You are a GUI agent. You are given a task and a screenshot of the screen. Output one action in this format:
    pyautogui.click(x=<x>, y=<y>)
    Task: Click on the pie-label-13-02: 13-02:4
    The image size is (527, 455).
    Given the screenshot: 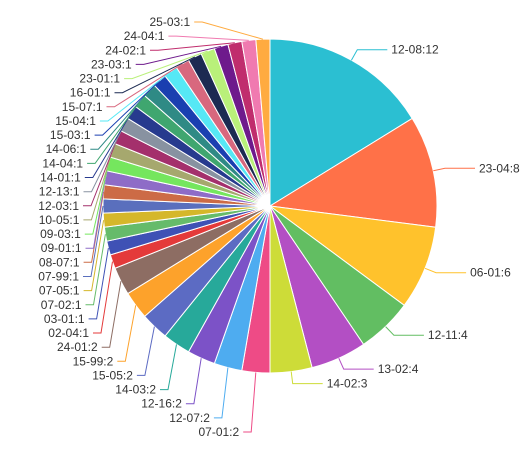 What is the action you would take?
    pyautogui.click(x=398, y=369)
    